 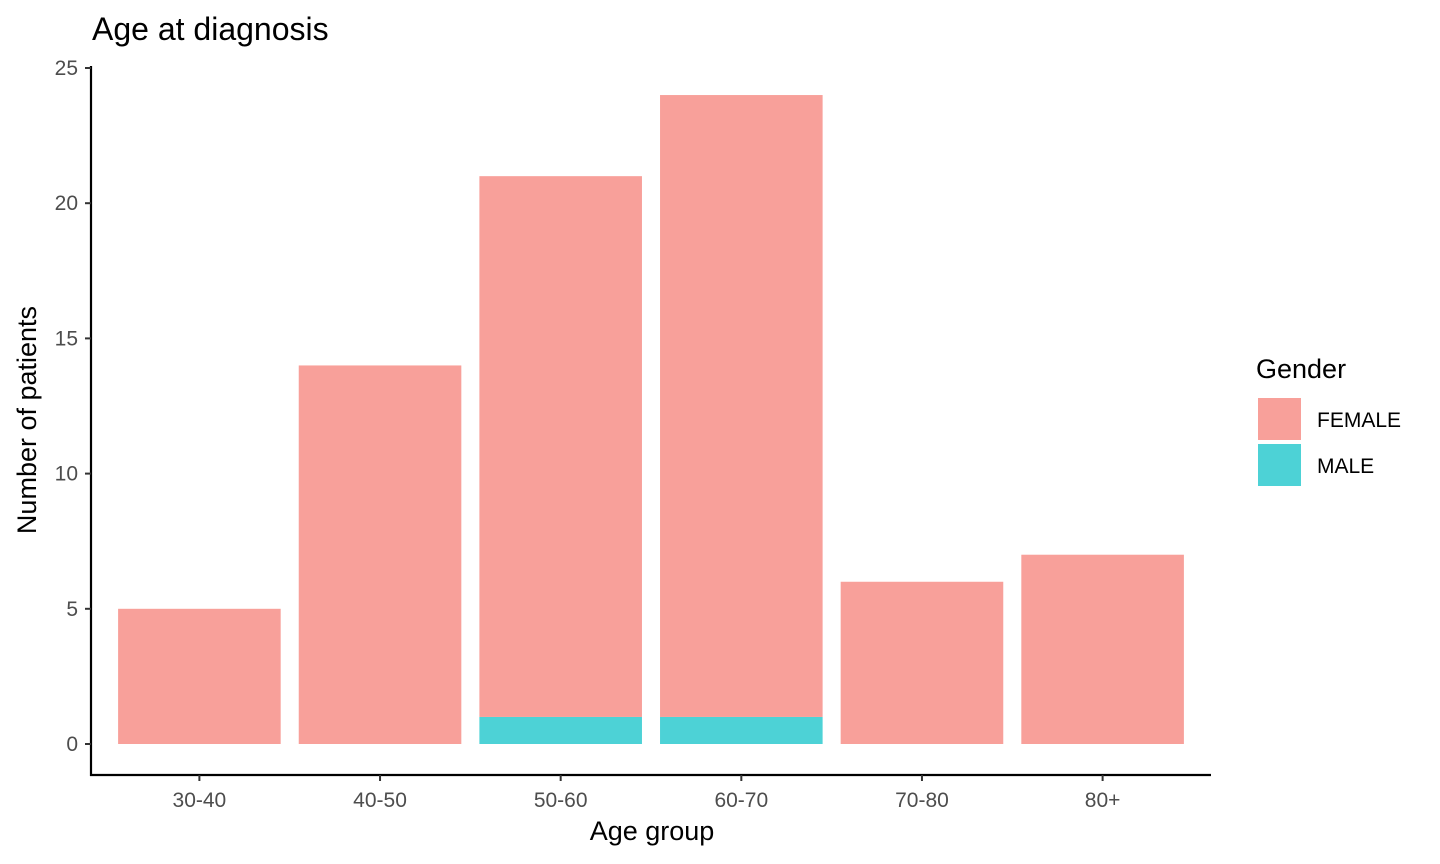 What do you see at coordinates (1359, 420) in the screenshot?
I see `legend-label-female: FEMALE` at bounding box center [1359, 420].